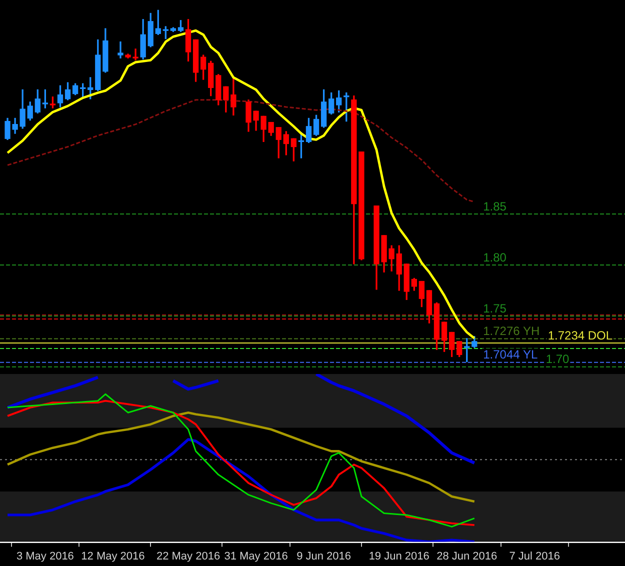 Image resolution: width=625 pixels, height=566 pixels. I want to click on x-tick-label: 22 May 2016, so click(188, 556).